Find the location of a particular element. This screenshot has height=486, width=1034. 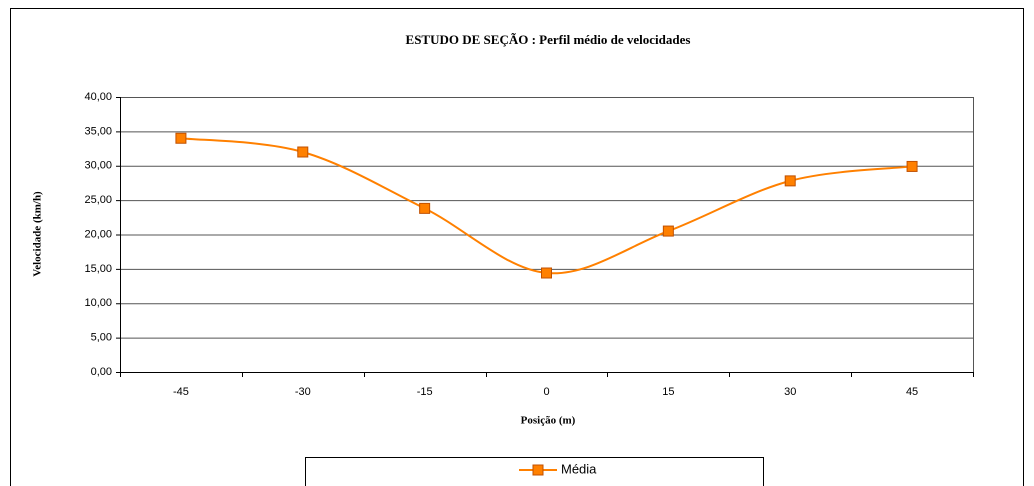

y-tick-label: 15,00 is located at coordinates (98, 269).